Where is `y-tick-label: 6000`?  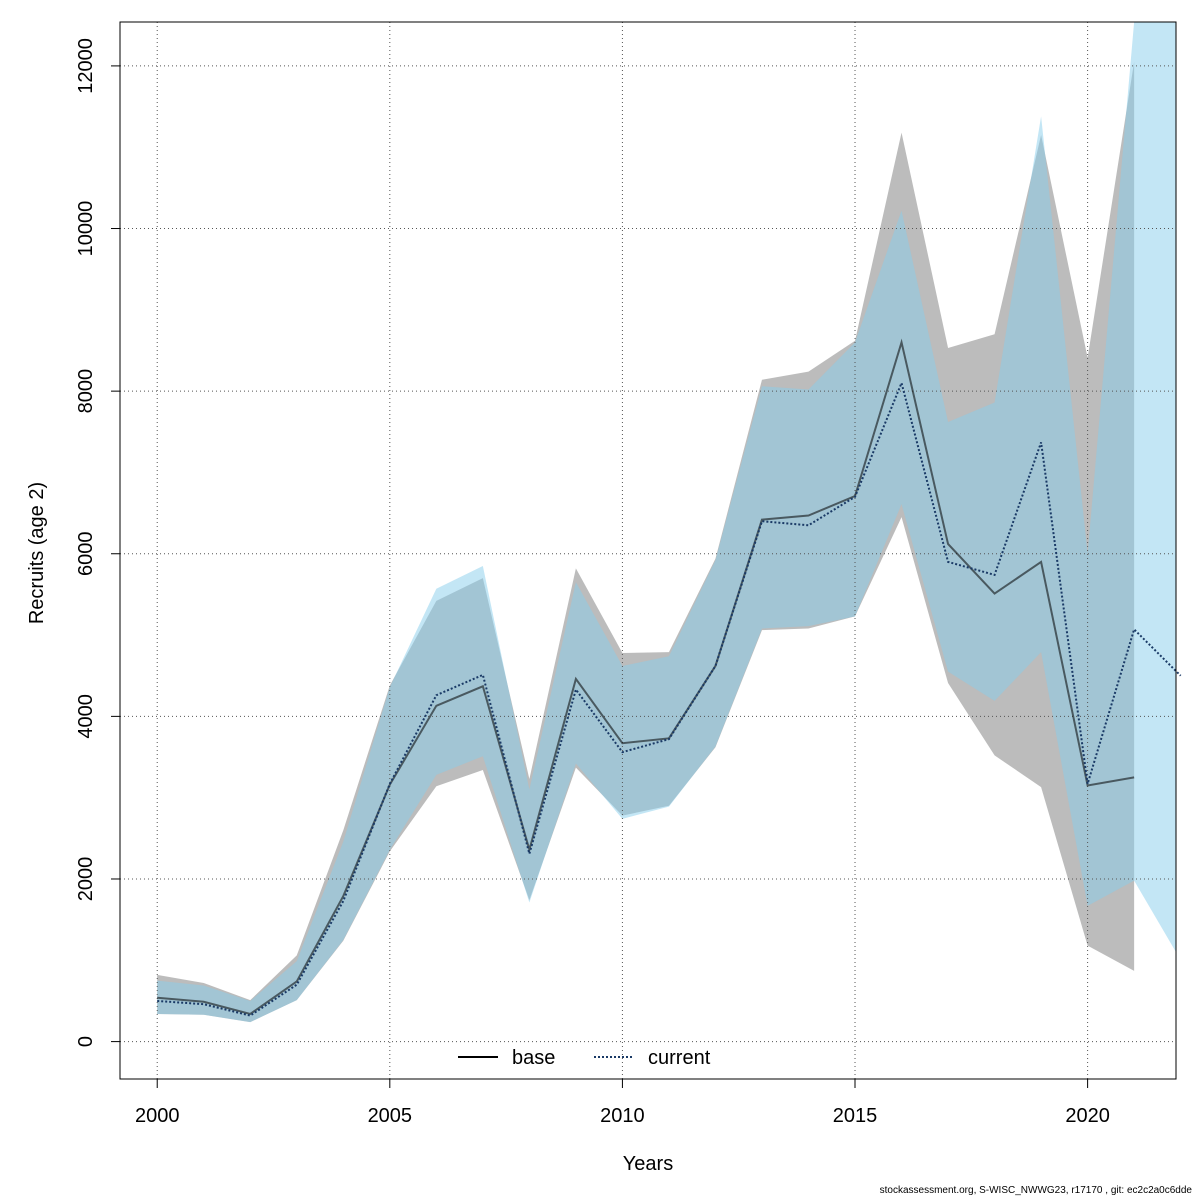 y-tick-label: 6000 is located at coordinates (86, 554).